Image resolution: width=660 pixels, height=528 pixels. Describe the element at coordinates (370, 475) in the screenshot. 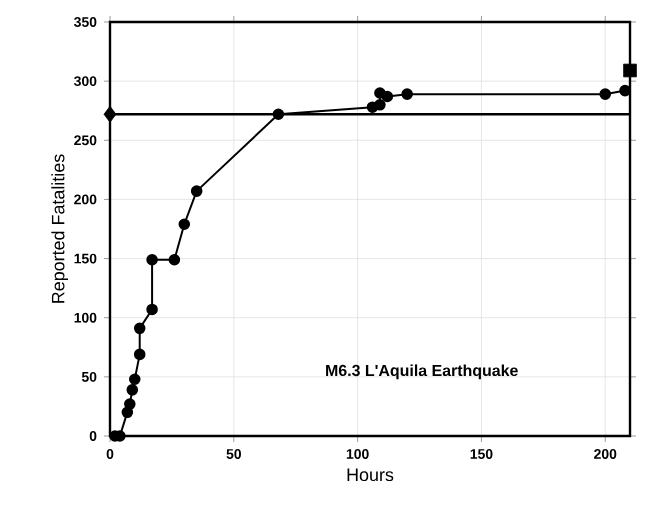

I see `x-axis-title: Hours` at that location.